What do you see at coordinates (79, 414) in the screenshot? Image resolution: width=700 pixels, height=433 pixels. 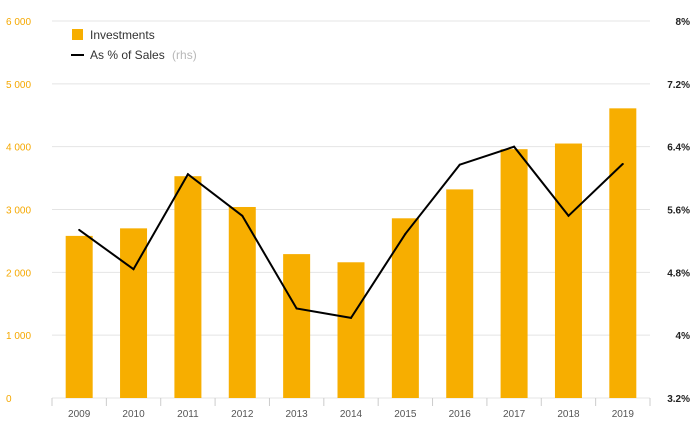 I see `x-tick-label: 2009` at bounding box center [79, 414].